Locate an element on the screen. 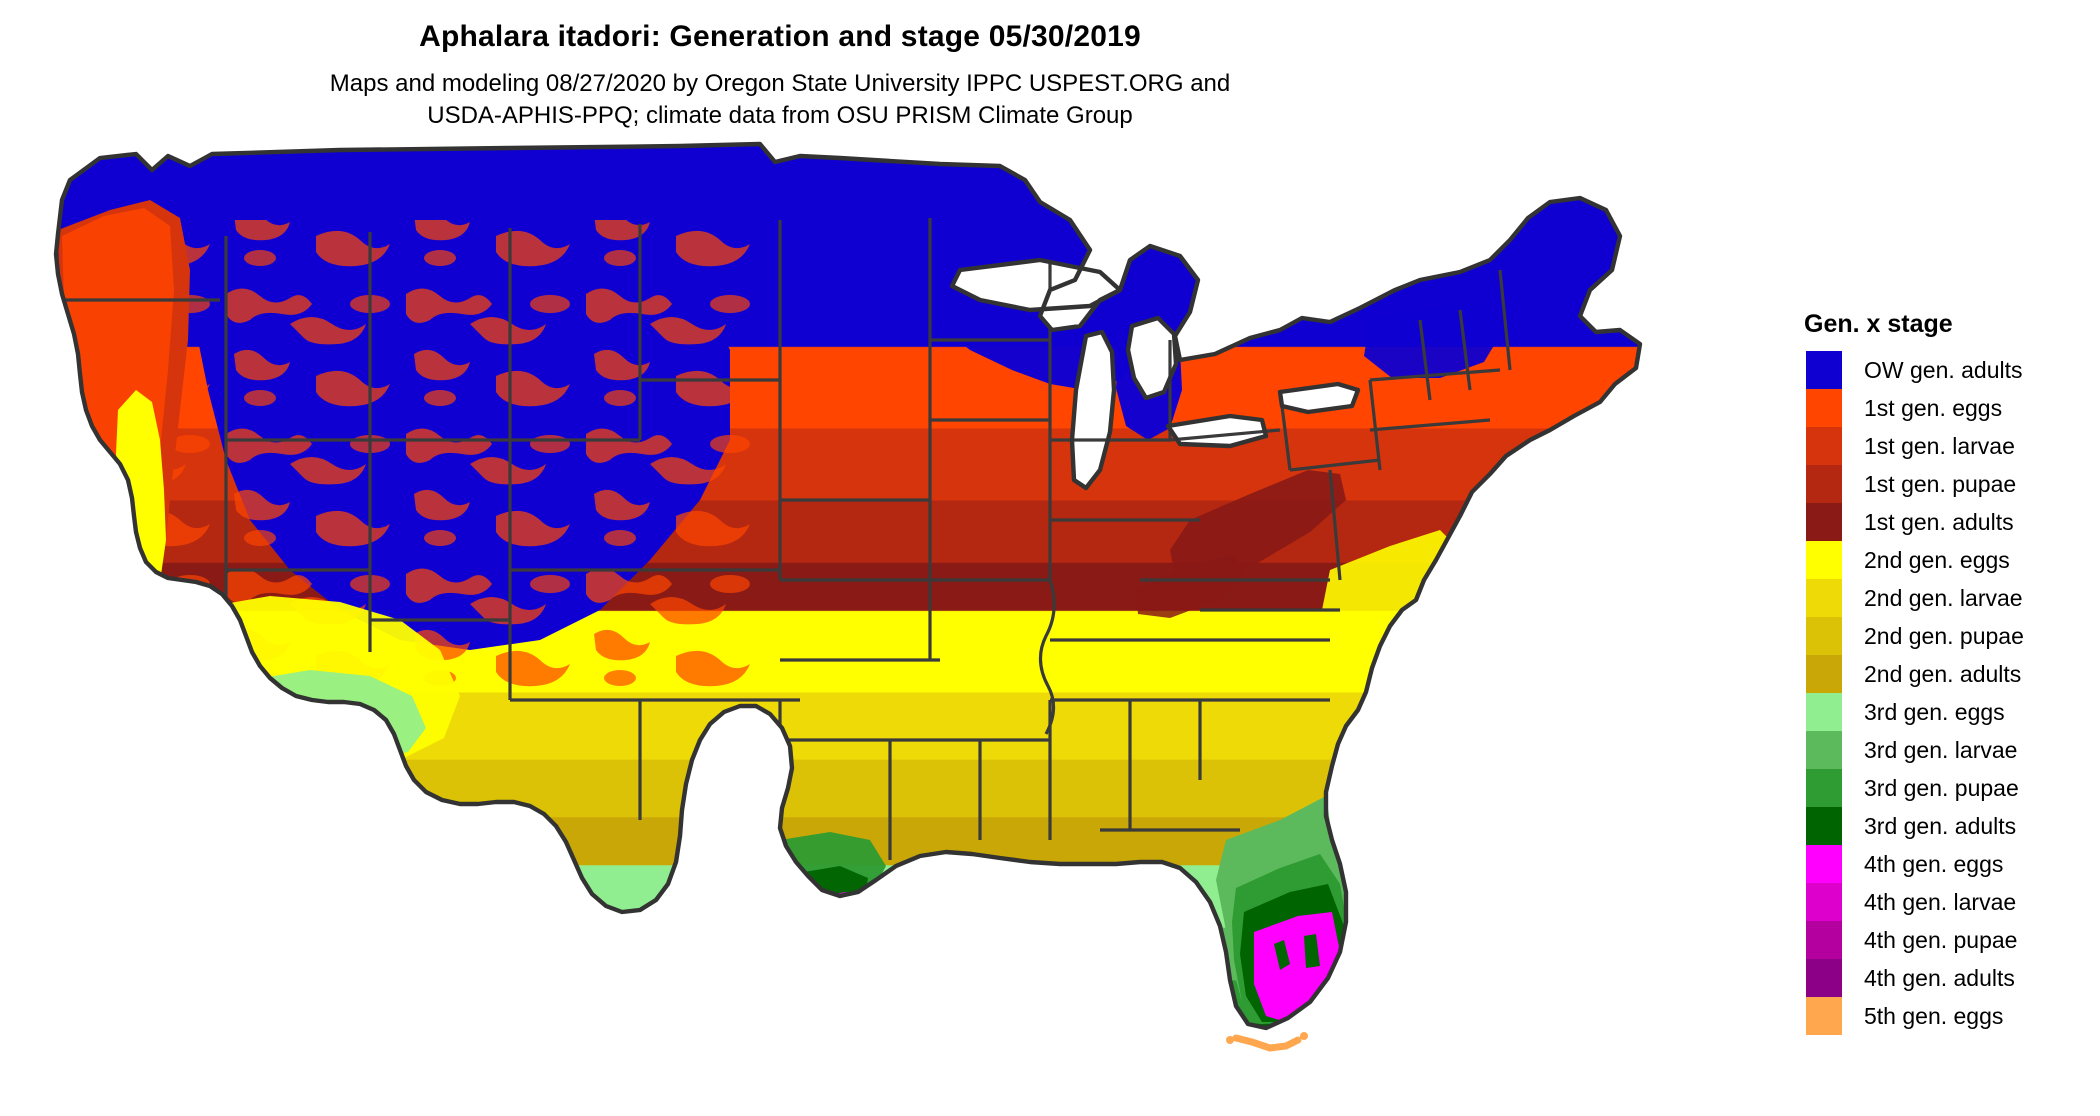  legend-item: OW gen. adults is located at coordinates (1945, 370).